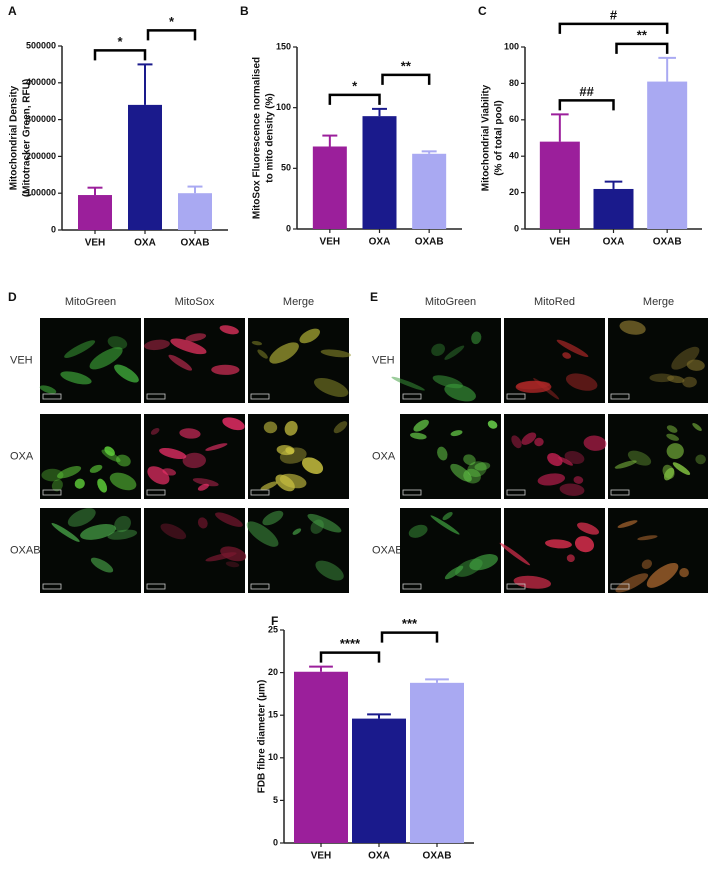 The height and width of the screenshot is (871, 708). What do you see at coordinates (286, 168) in the screenshot?
I see `y-tick-label: 50` at bounding box center [286, 168].